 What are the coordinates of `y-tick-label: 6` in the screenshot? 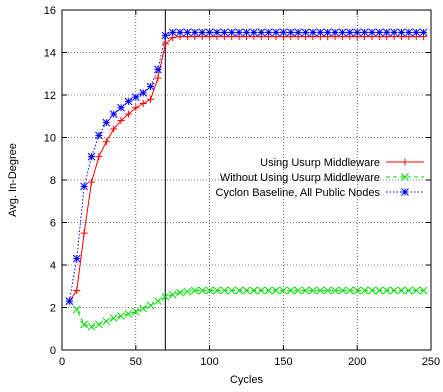 It's located at (53, 224).